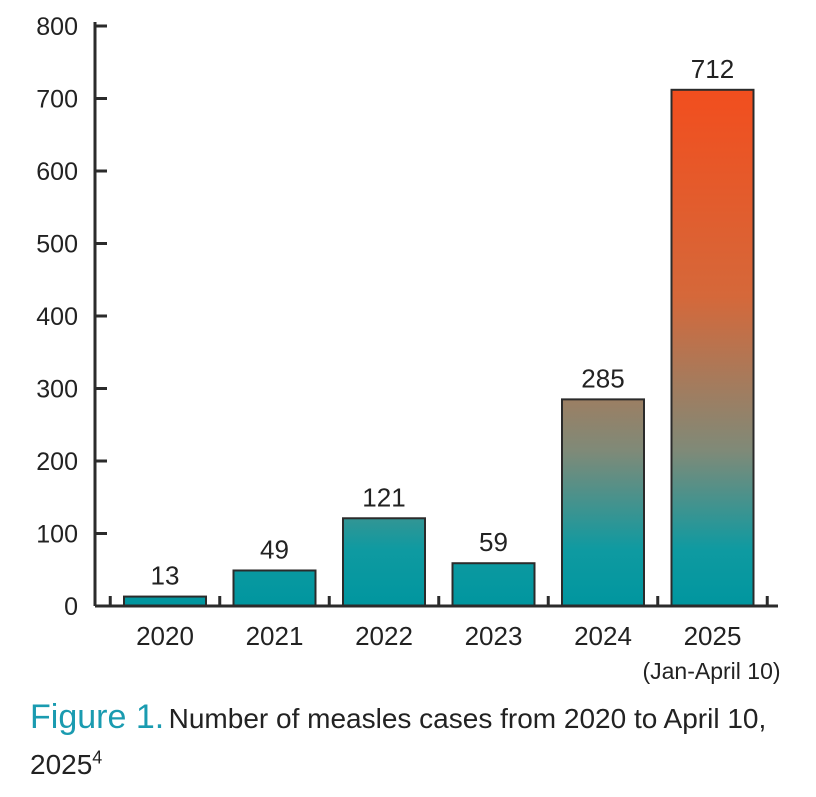 This screenshot has height=797, width=816. I want to click on y-tick-label-200: 200, so click(57, 462).